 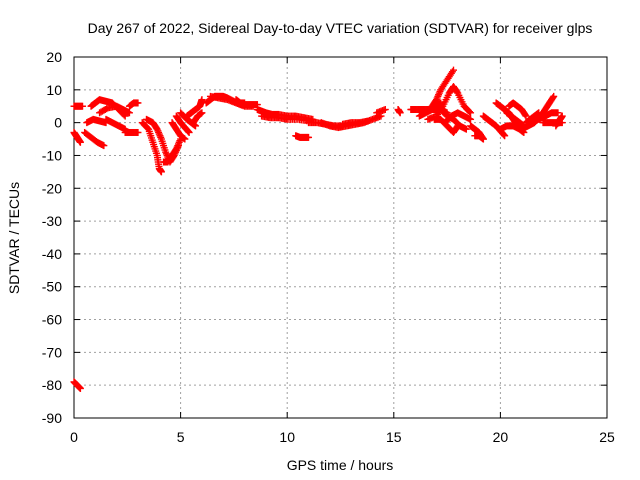 What do you see at coordinates (342, 437) in the screenshot?
I see `x-tick-labels: 0 5 10 15 20 25` at bounding box center [342, 437].